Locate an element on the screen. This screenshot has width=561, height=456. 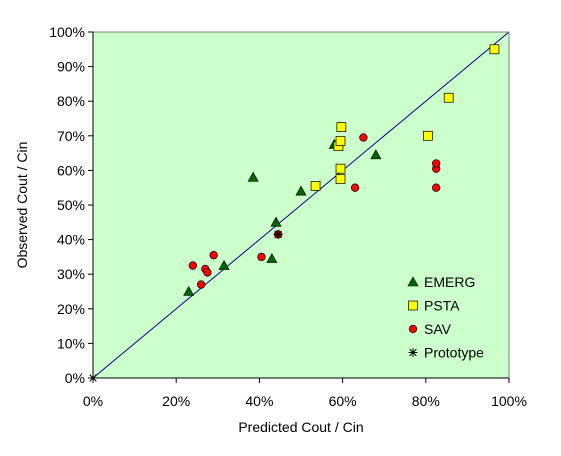
x-tick-label: 80% is located at coordinates (426, 401).